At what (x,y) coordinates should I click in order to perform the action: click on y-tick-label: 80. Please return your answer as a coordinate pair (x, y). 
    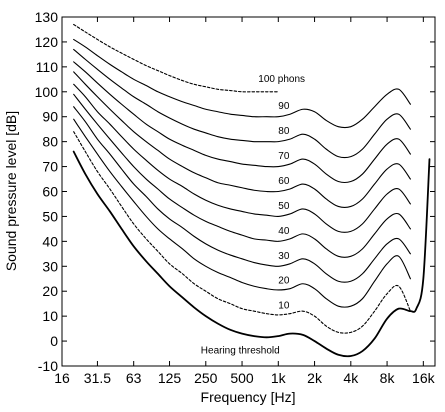
    Looking at the image, I should click on (50, 142).